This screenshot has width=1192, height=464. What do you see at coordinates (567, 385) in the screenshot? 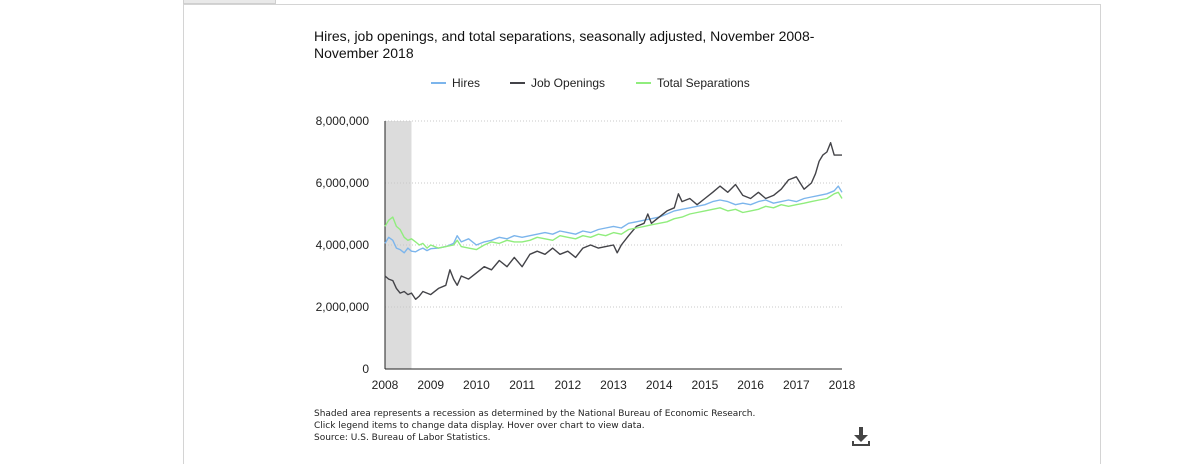
I see `x-tick-label: 2012` at bounding box center [567, 385].